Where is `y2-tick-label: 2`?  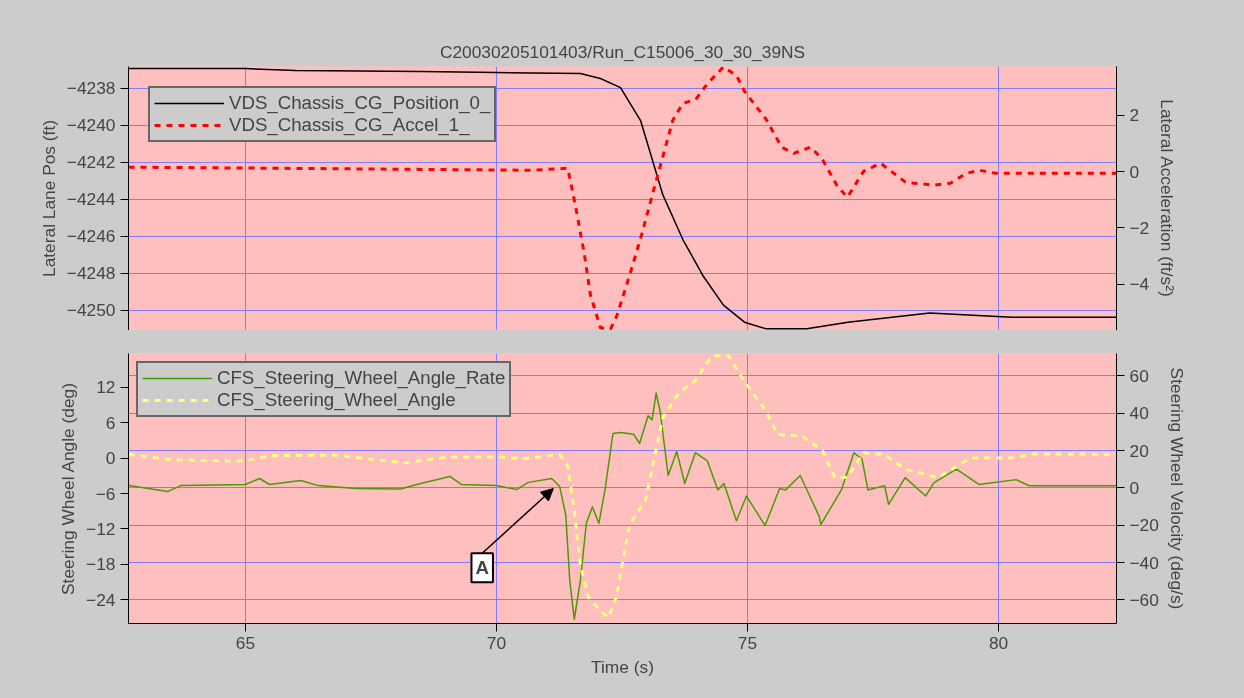
y2-tick-label: 2 is located at coordinates (1134, 115).